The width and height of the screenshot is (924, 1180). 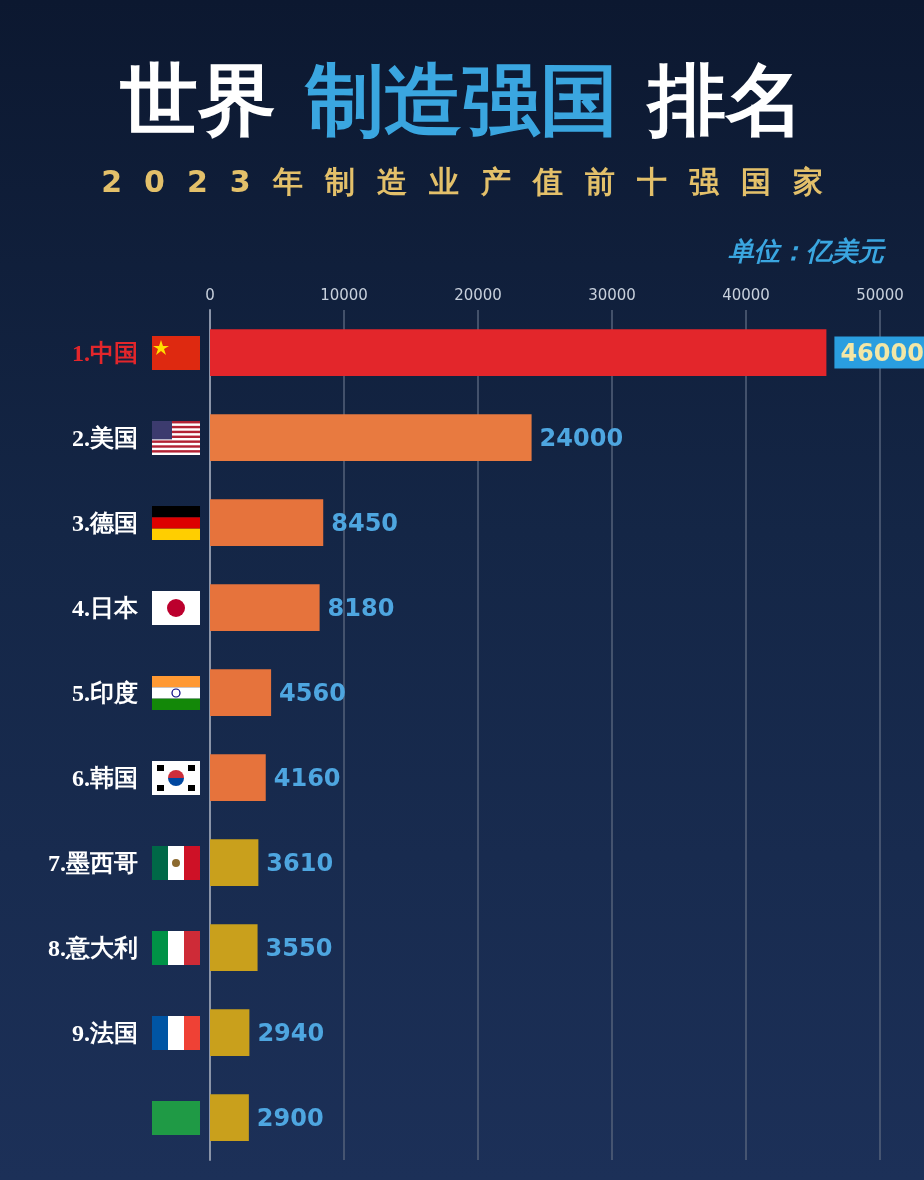 I want to click on x-tick-label: 50000, so click(x=880, y=294).